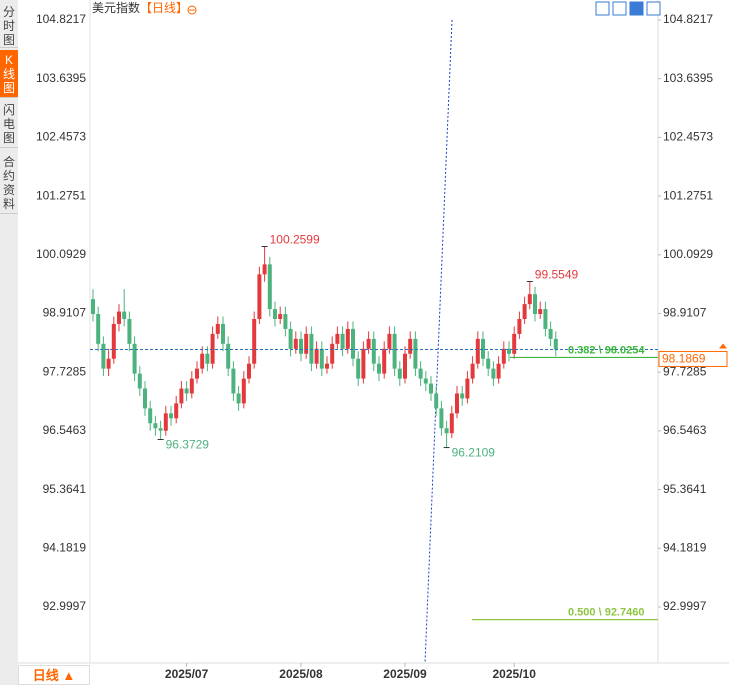  I want to click on y-tick-label-right: 92.9997, so click(685, 606).